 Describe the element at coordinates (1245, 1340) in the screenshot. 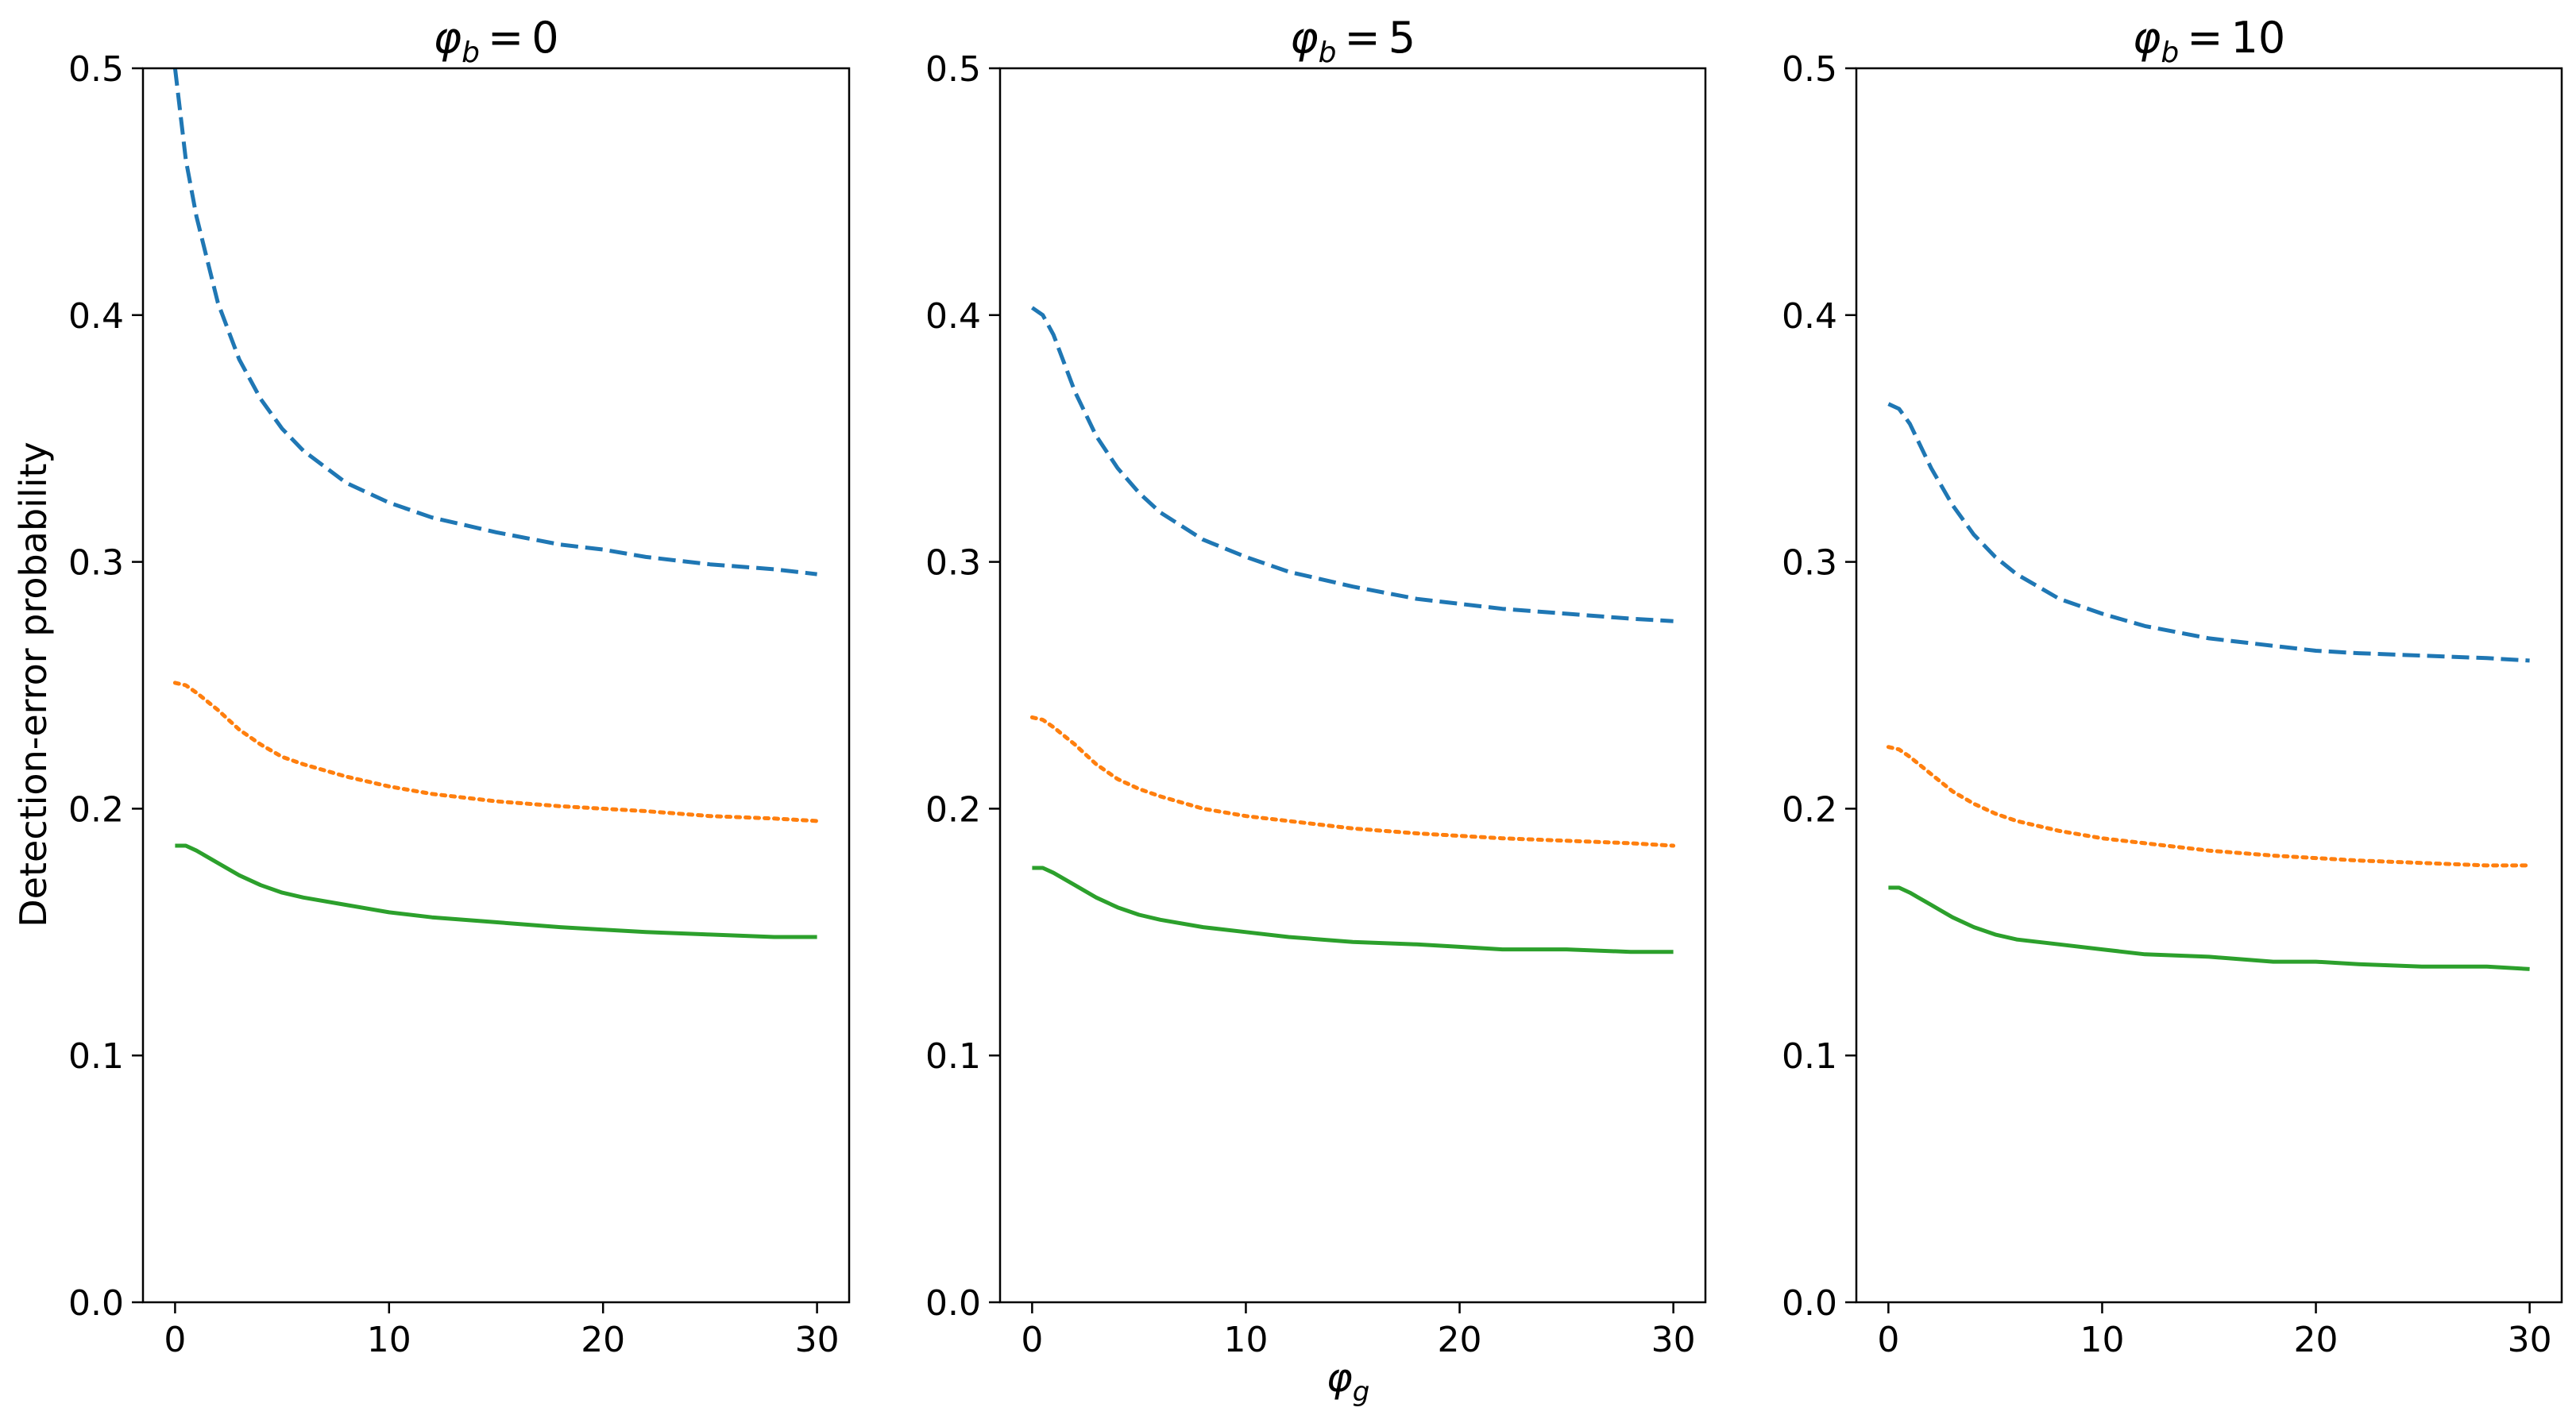

I see `panel-1-xtick-label-1: 10` at that location.